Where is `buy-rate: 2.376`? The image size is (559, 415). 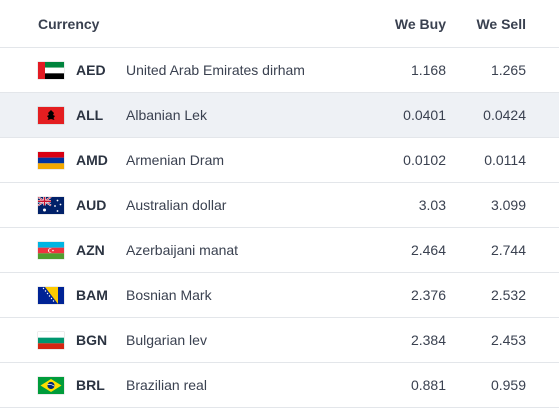
buy-rate: 2.376 is located at coordinates (428, 295).